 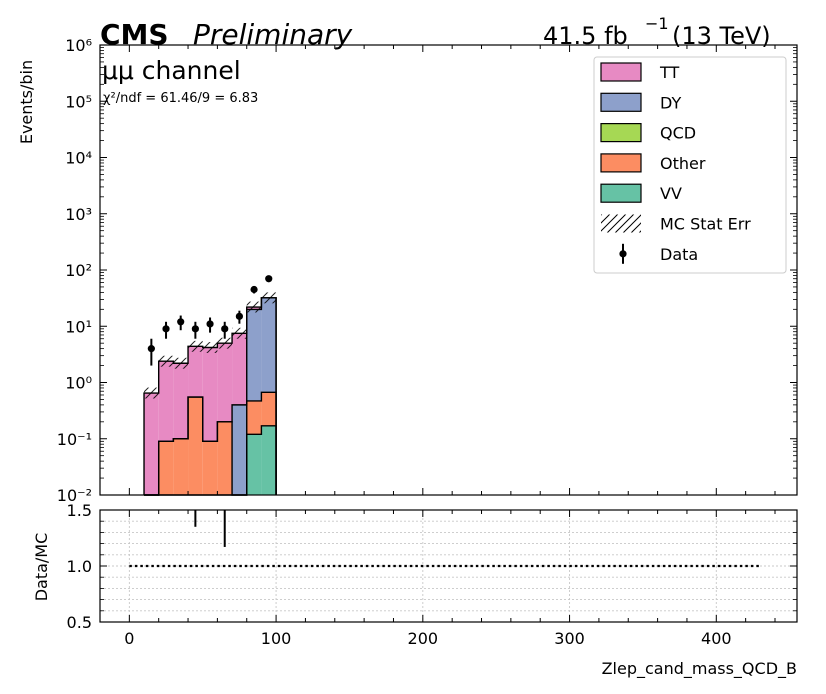 What do you see at coordinates (678, 133) in the screenshot?
I see `legend-label-qcd: QCD` at bounding box center [678, 133].